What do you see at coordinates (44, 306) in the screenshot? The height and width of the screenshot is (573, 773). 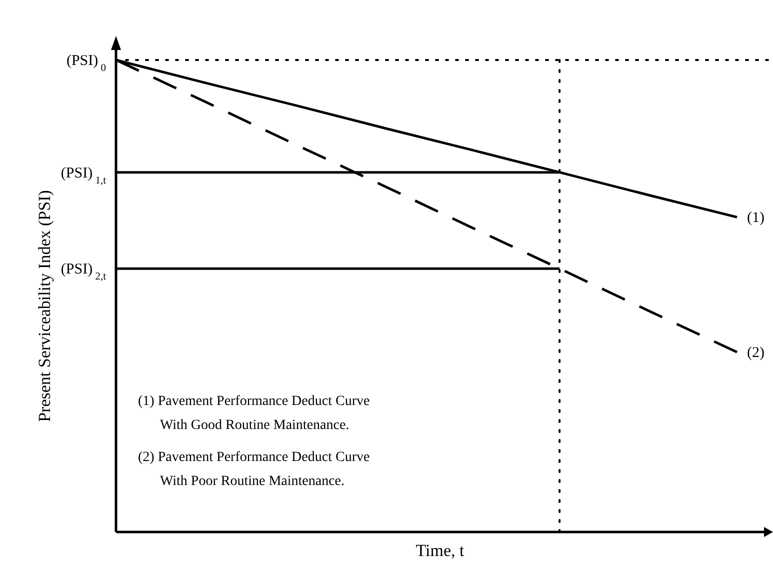 I see `y-axis-title: Present Serviceability Index (PSI)` at bounding box center [44, 306].